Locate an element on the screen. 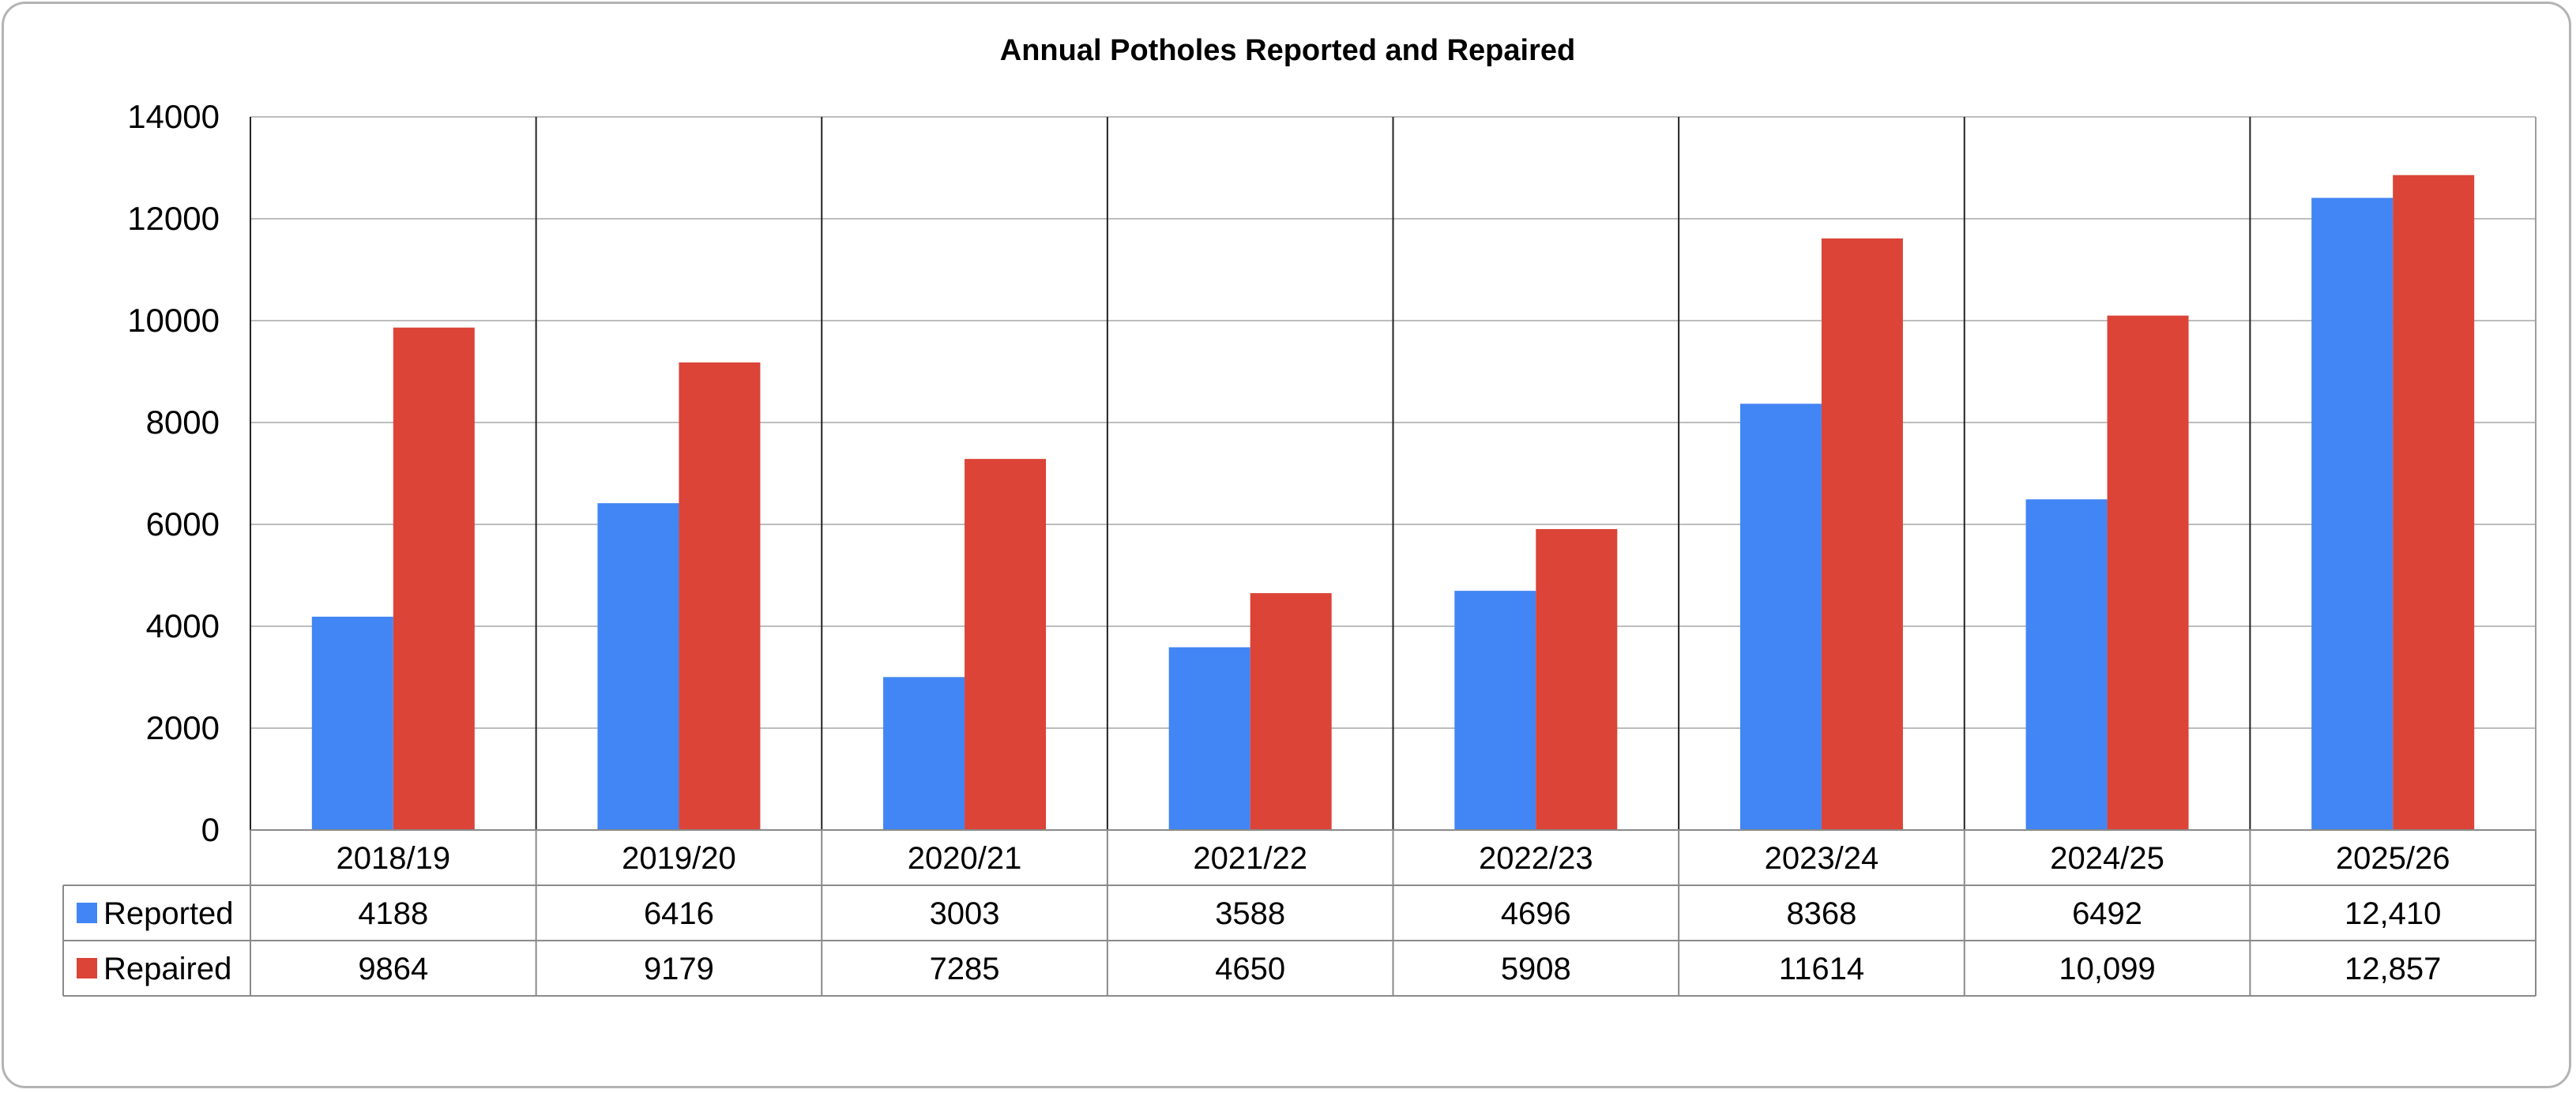 This screenshot has height=1093, width=2576. y-tick-label: 0 is located at coordinates (211, 829).